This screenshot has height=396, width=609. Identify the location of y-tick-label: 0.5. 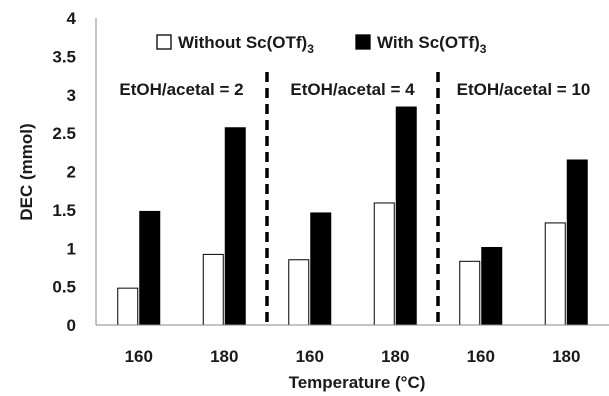
(64, 287).